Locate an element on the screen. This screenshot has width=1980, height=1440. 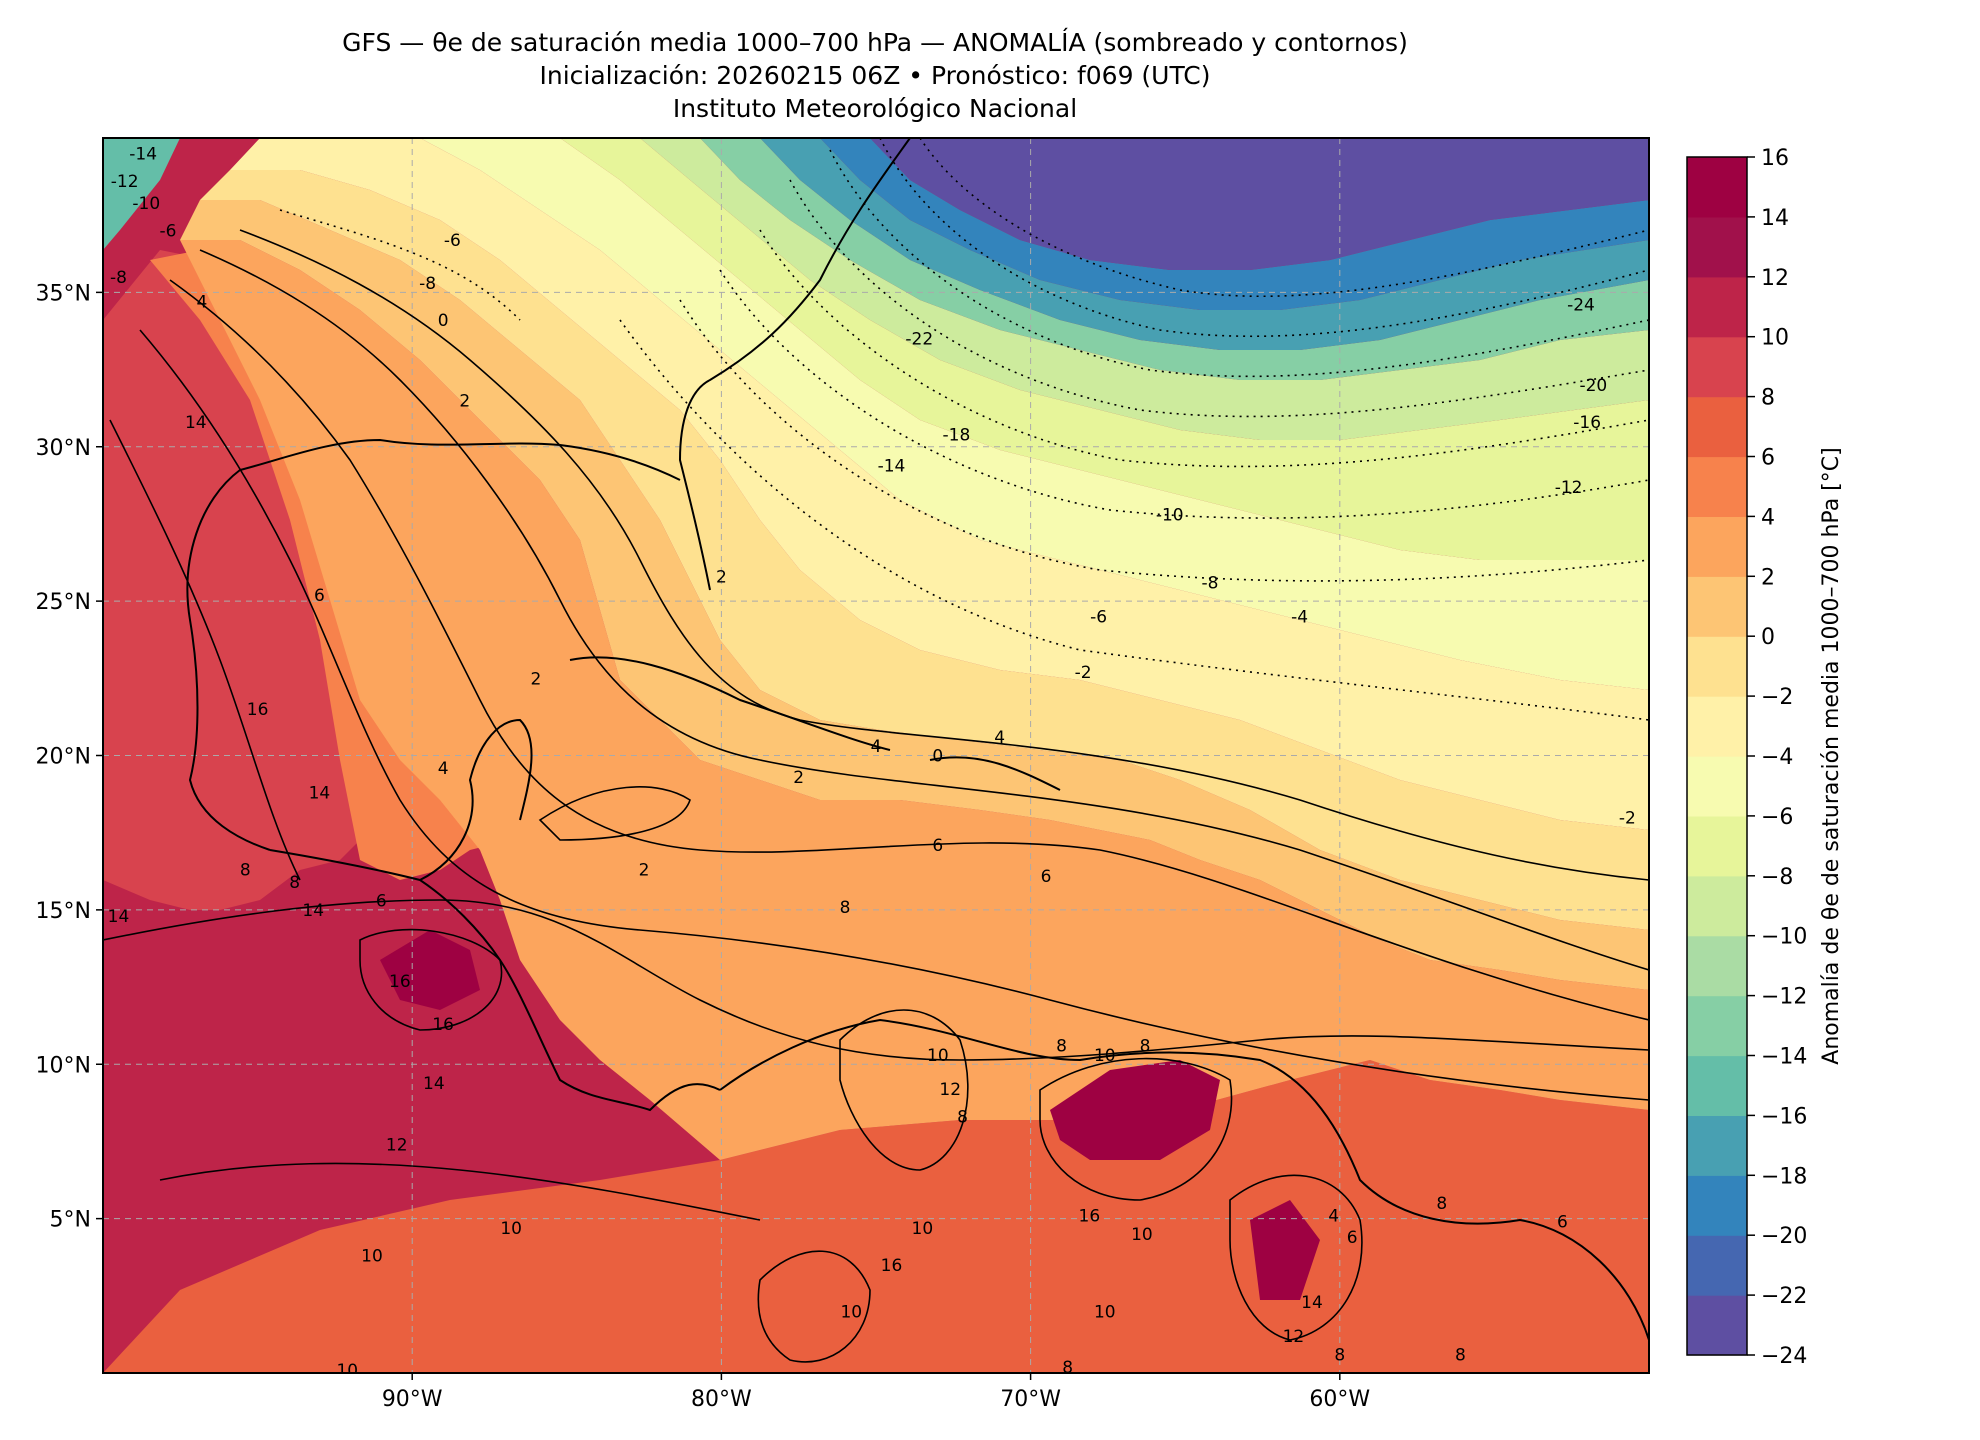
colorbar-tick-label: 16 is located at coordinates (1775, 158).